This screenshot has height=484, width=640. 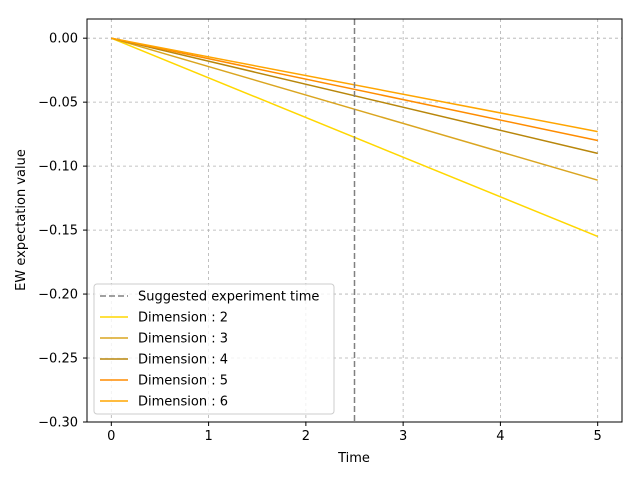 What do you see at coordinates (58, 359) in the screenshot?
I see `y-tick-label: −0.25` at bounding box center [58, 359].